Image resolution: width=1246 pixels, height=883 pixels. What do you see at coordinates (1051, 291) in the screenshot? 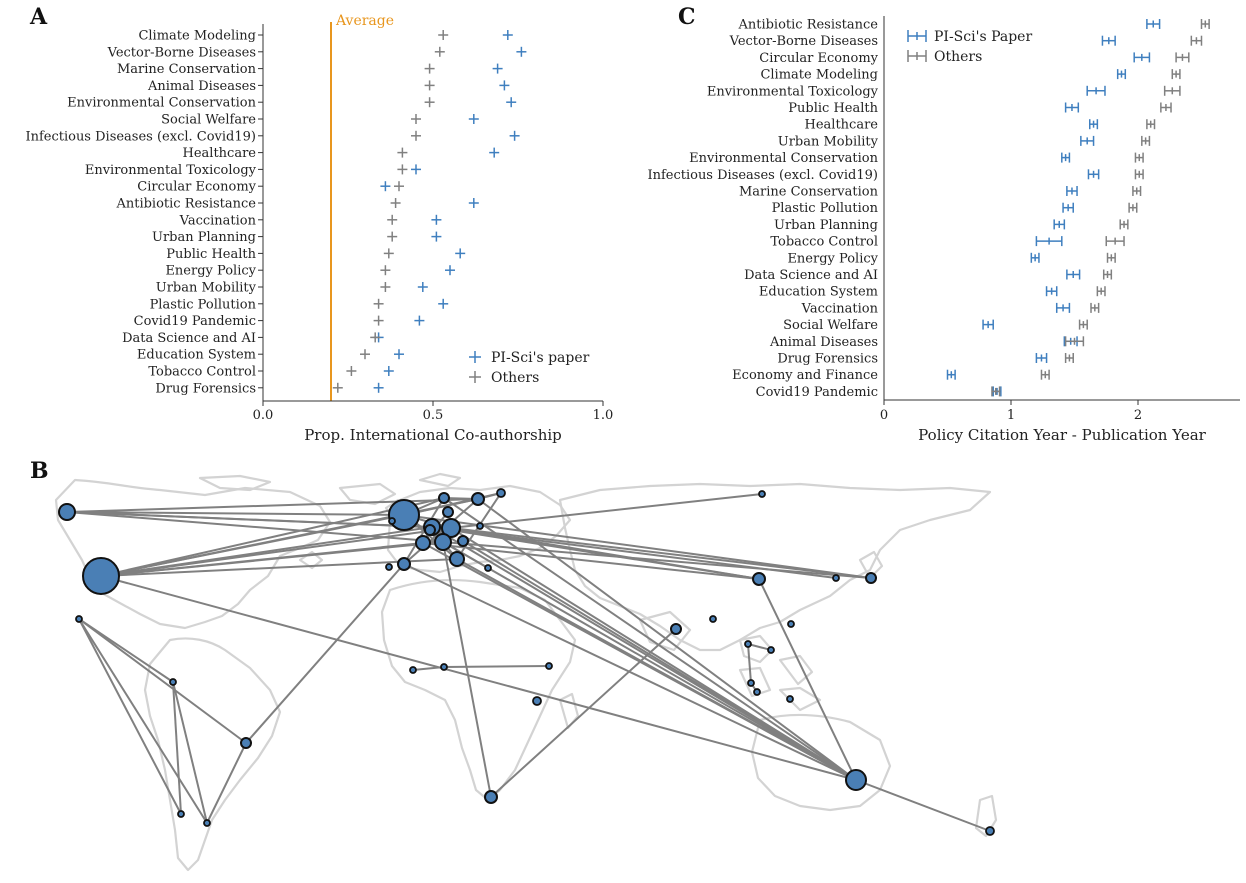
I see `panel-c-errorbar-pisci-education-system` at bounding box center [1051, 291].